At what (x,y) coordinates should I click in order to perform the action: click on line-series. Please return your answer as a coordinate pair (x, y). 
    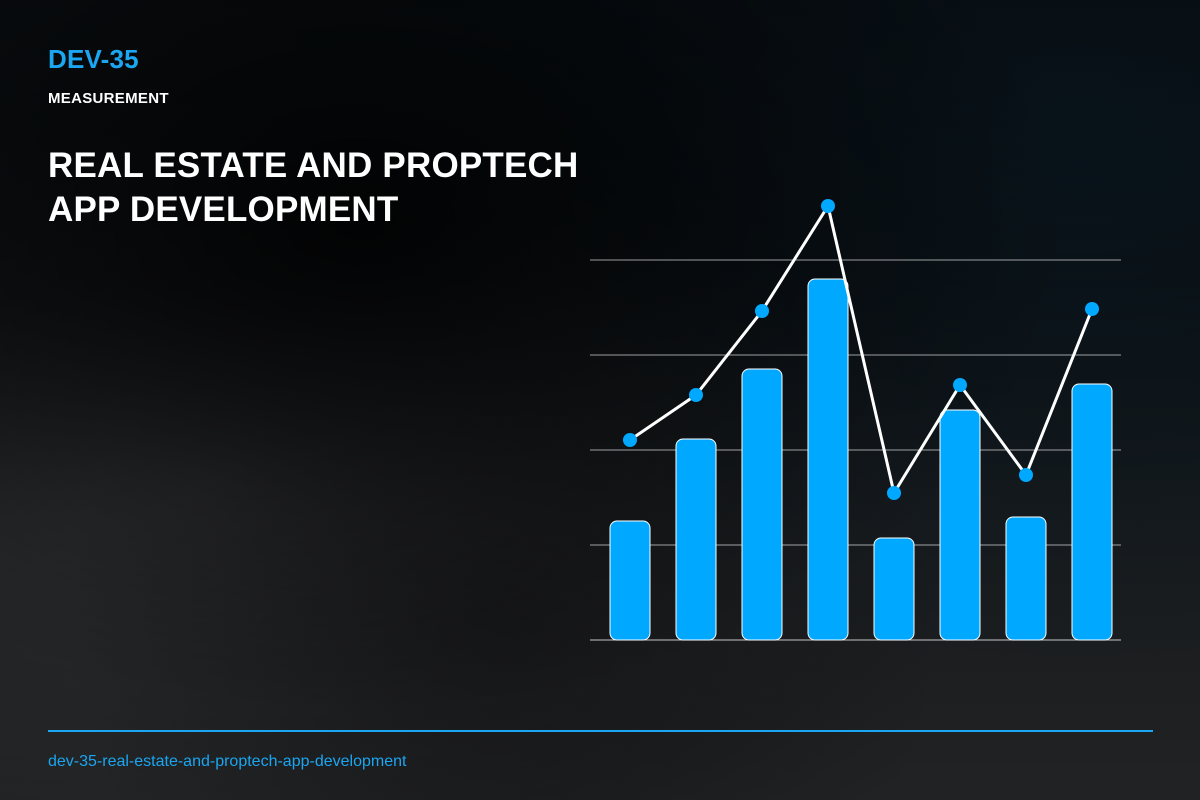
    Looking at the image, I should click on (861, 349).